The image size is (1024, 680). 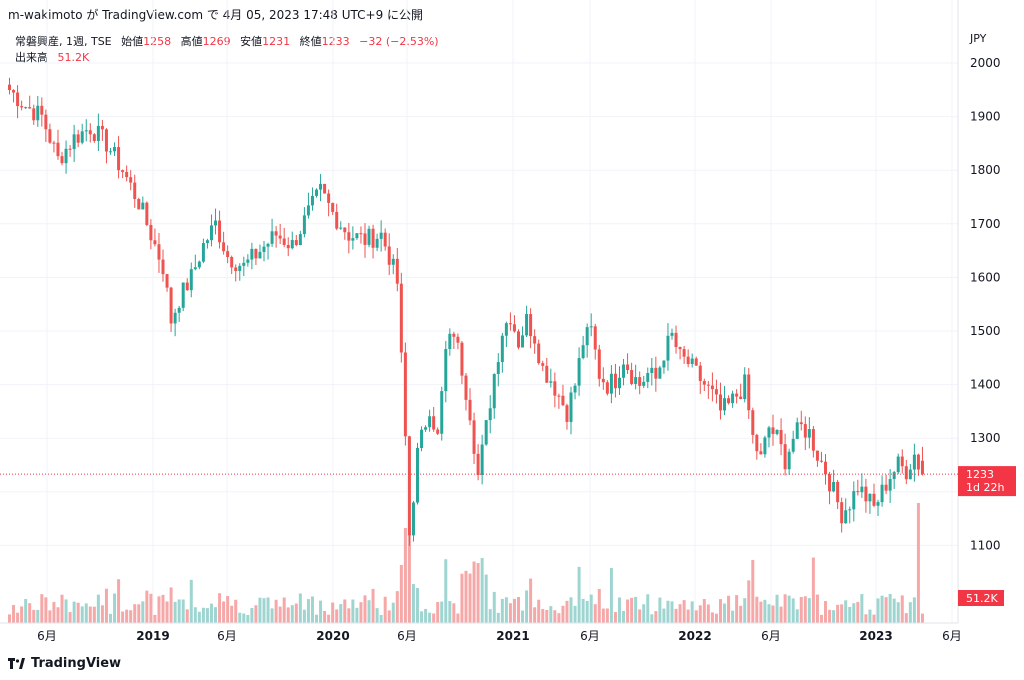 What do you see at coordinates (31, 57) in the screenshot?
I see `volume-label: 出来高` at bounding box center [31, 57].